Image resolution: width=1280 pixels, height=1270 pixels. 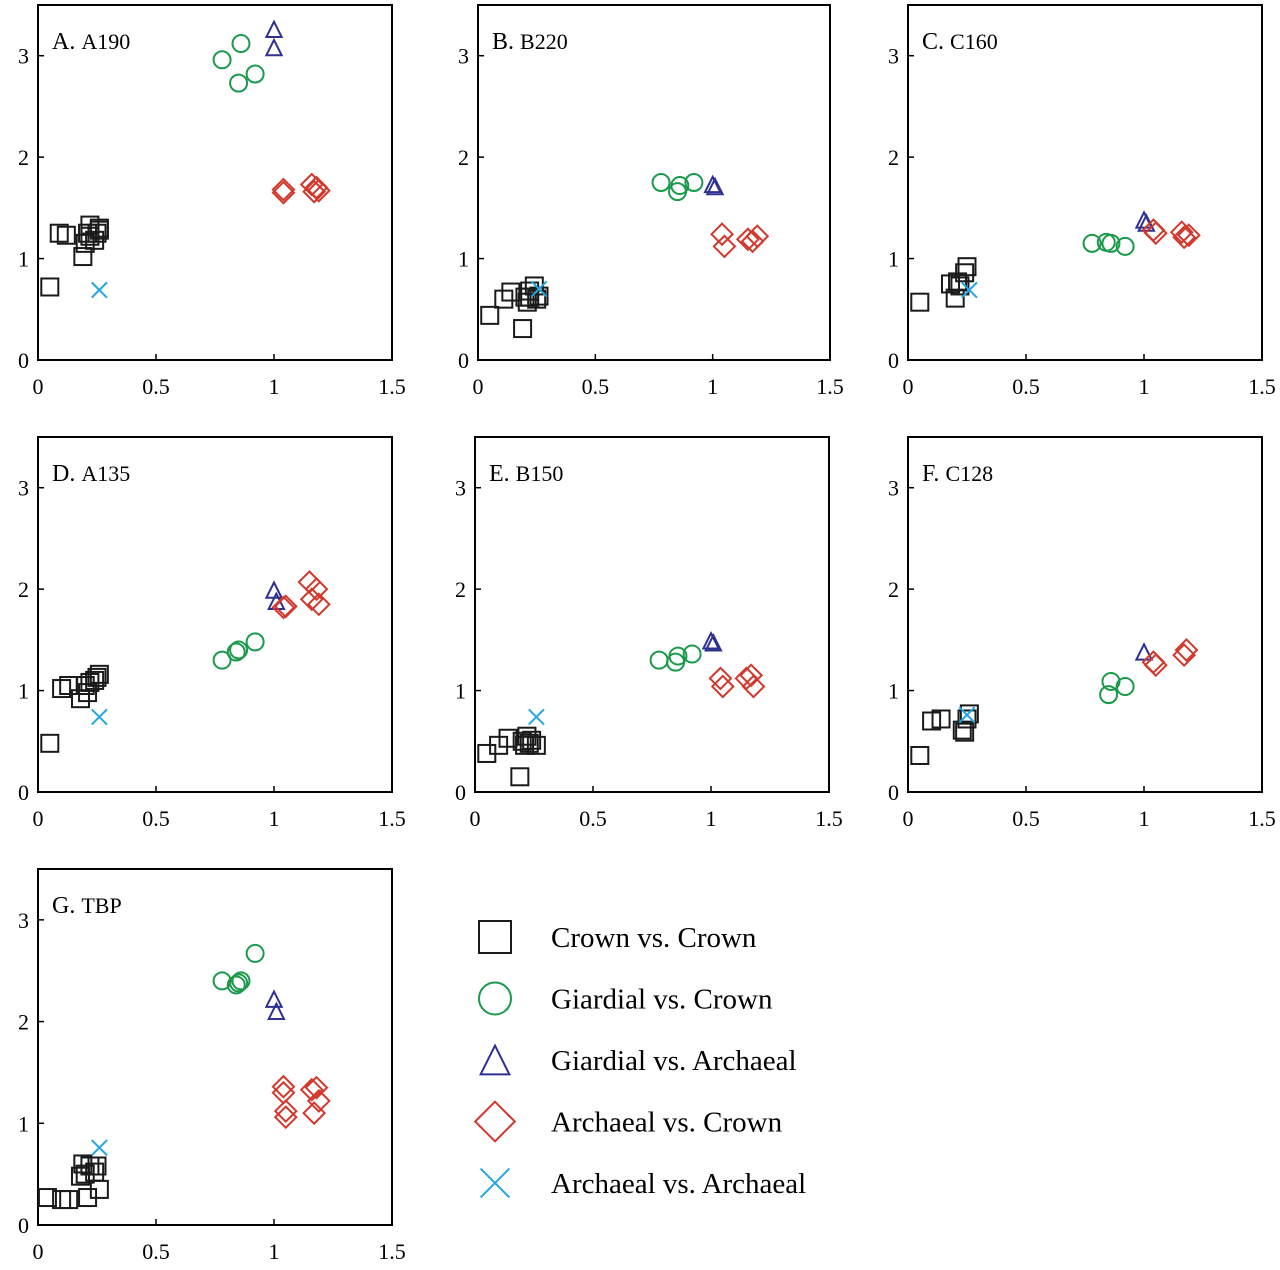 I want to click on panel-title: C. C160, so click(x=960, y=42).